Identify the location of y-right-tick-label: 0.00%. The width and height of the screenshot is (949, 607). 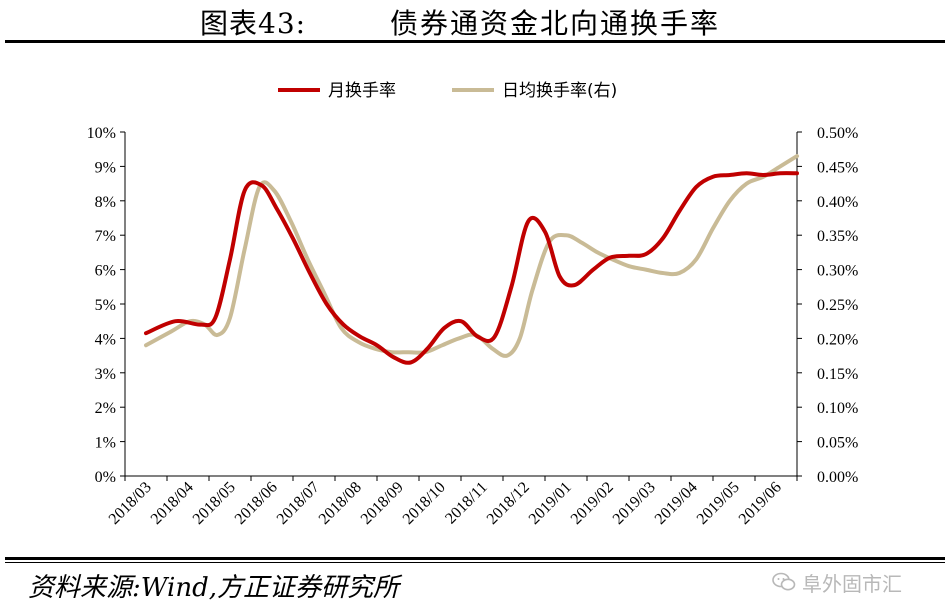
(837, 477).